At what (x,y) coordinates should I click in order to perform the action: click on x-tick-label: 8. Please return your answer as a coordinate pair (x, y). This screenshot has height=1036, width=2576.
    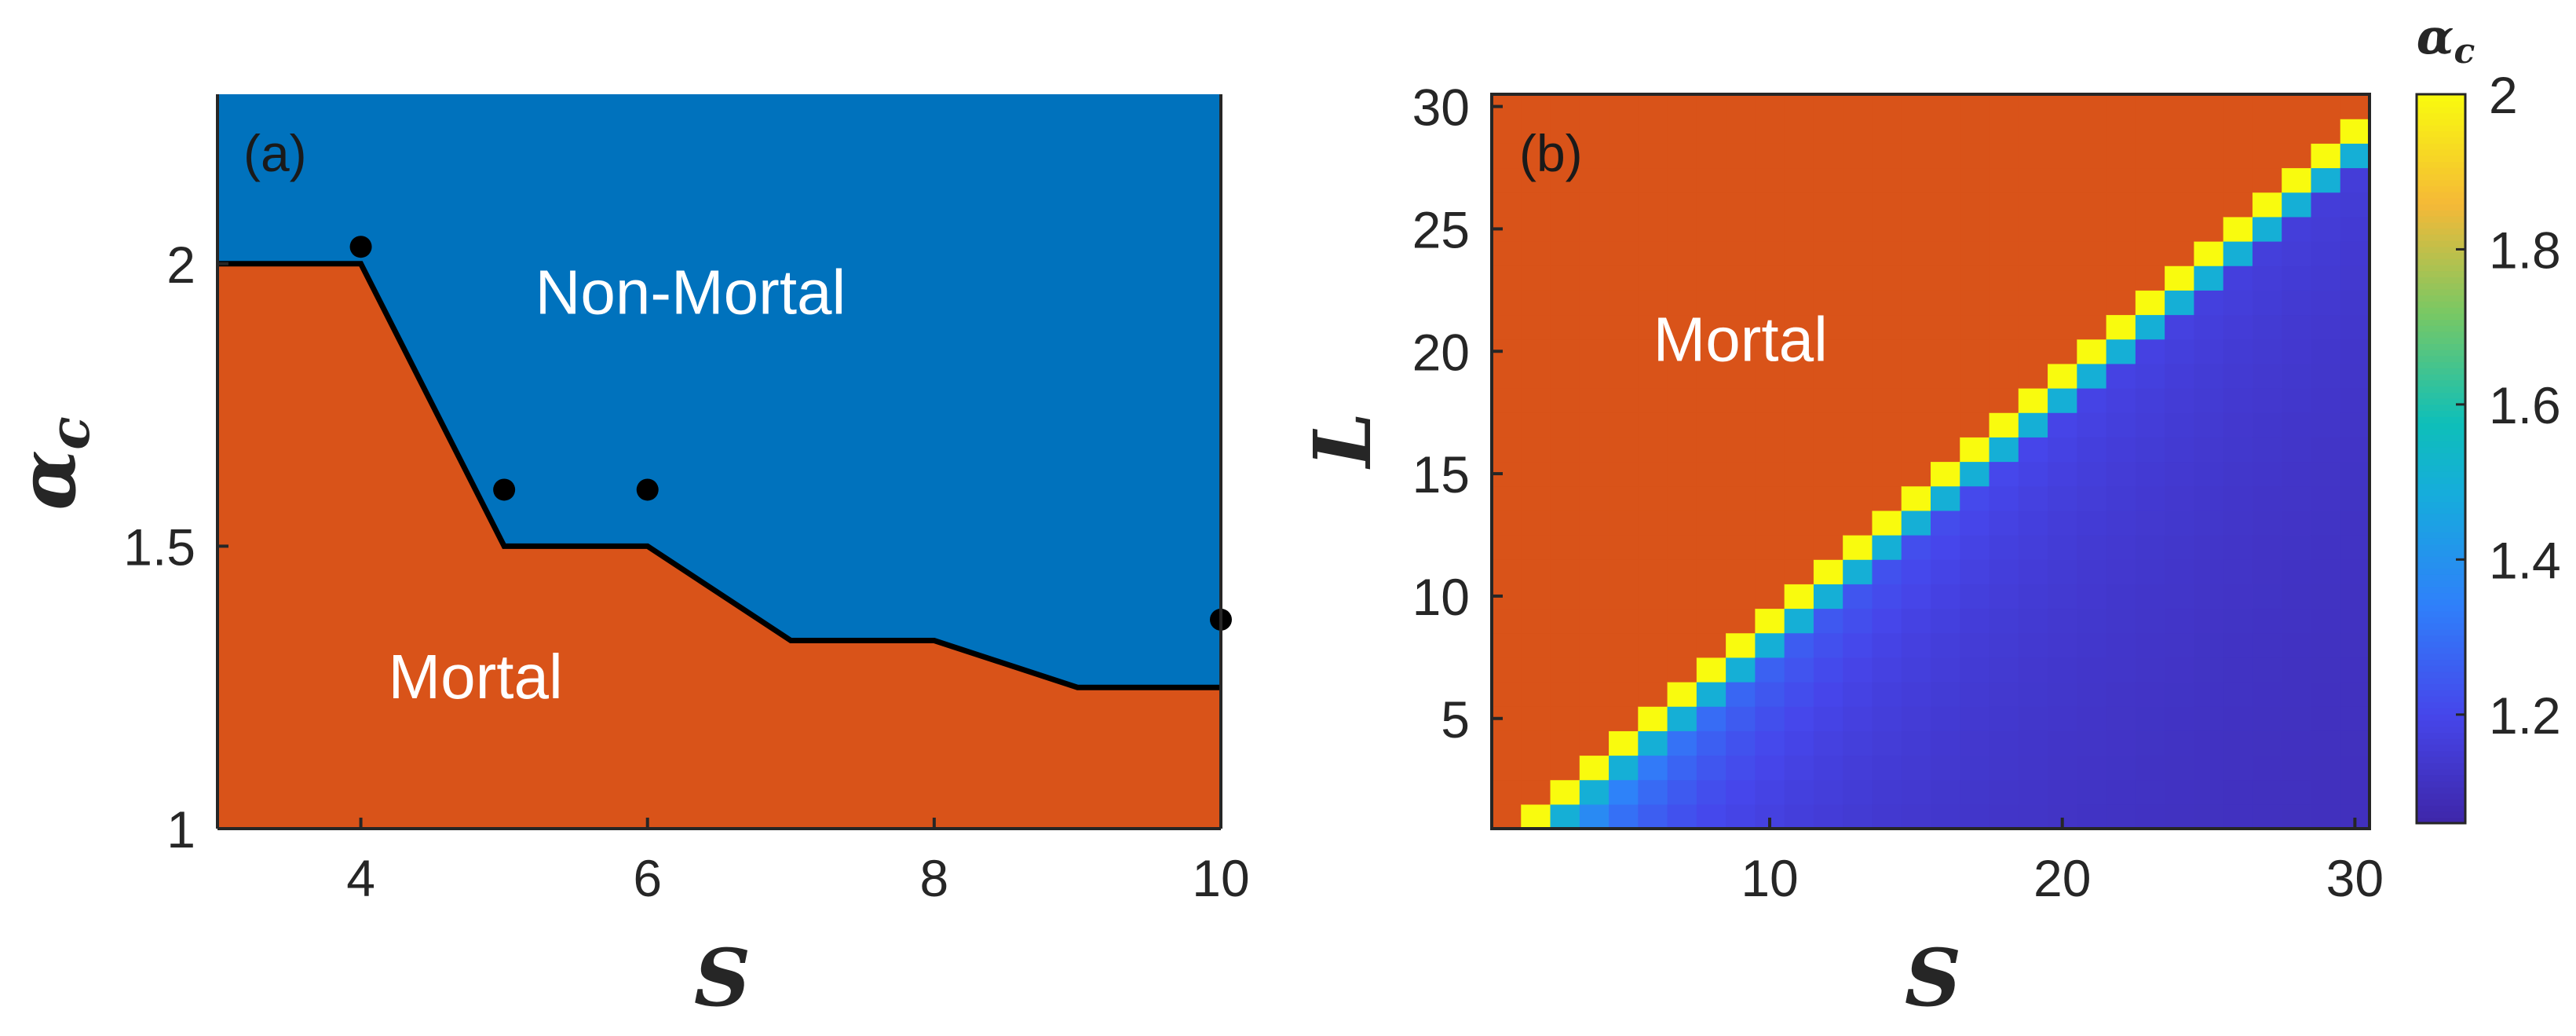
    Looking at the image, I should click on (934, 878).